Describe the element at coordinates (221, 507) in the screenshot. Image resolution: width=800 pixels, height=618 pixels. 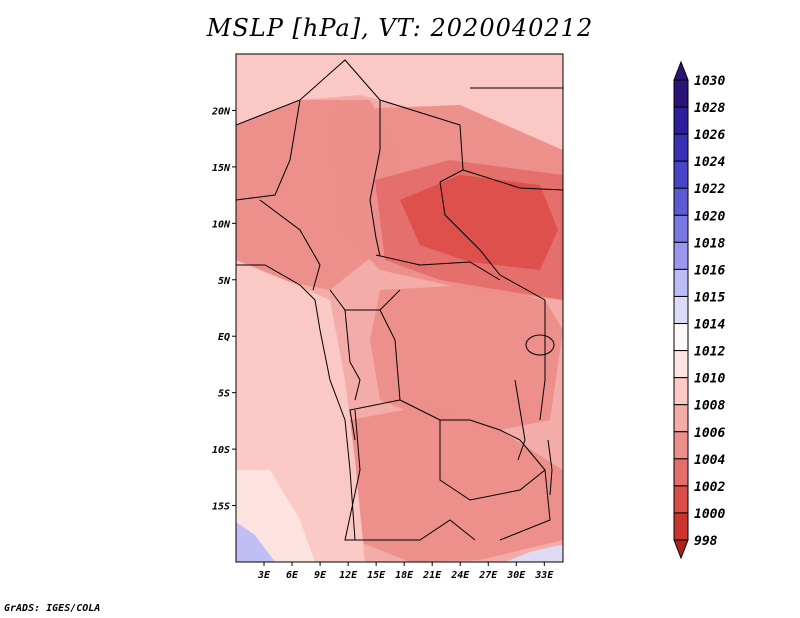
I see `y-tick-label-15S: 15S` at that location.